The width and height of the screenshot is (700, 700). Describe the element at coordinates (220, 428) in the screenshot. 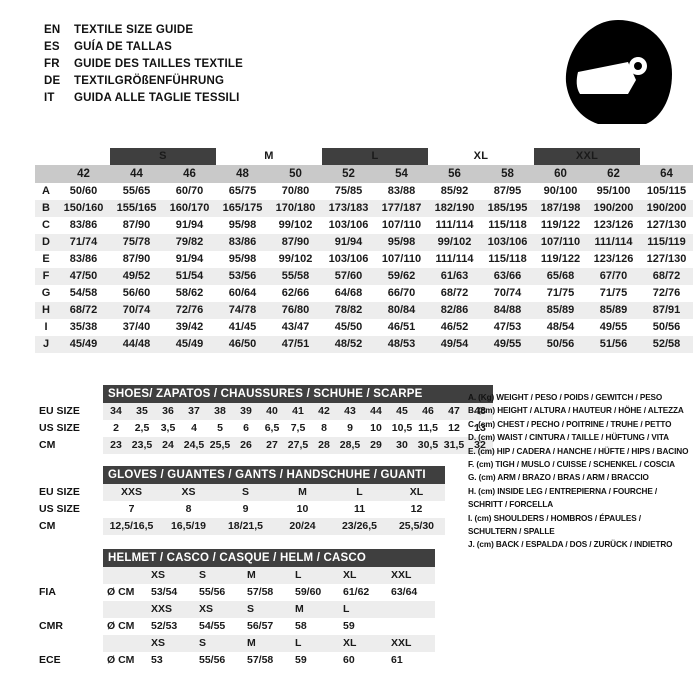

I see `shoes-cell: 5` at that location.